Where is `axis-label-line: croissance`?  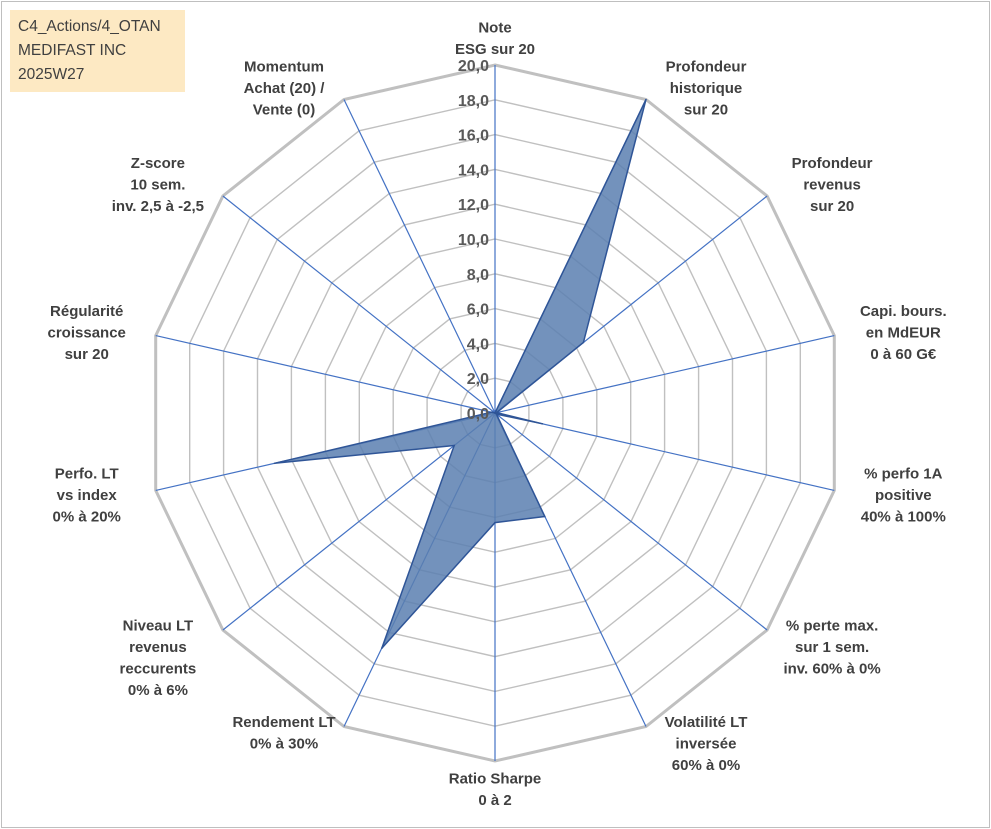
axis-label-line: croissance is located at coordinates (87, 332).